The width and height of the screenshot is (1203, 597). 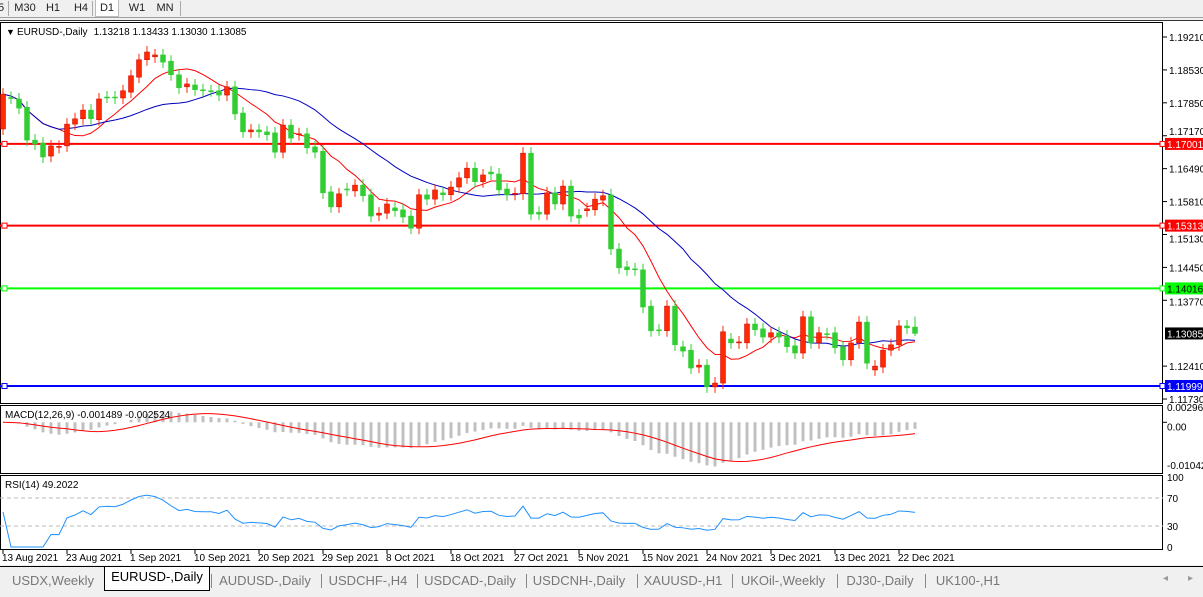 What do you see at coordinates (1185, 227) in the screenshot?
I see `hline-price-label: 1.15313` at bounding box center [1185, 227].